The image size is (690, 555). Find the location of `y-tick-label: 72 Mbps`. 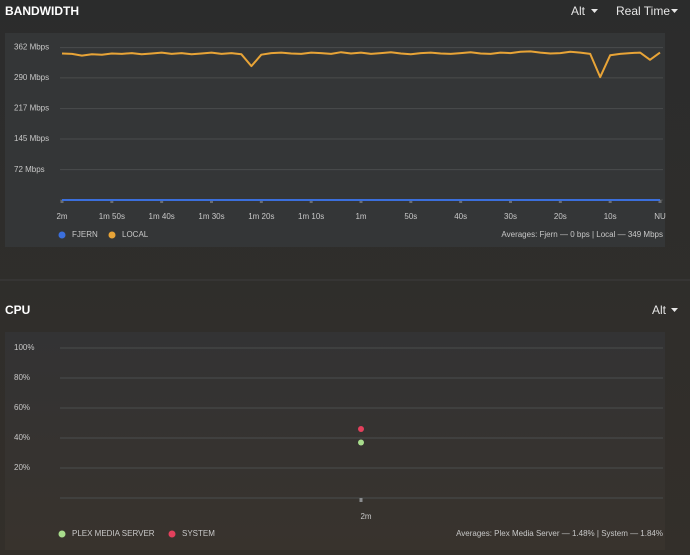

y-tick-label: 72 Mbps is located at coordinates (29, 169).